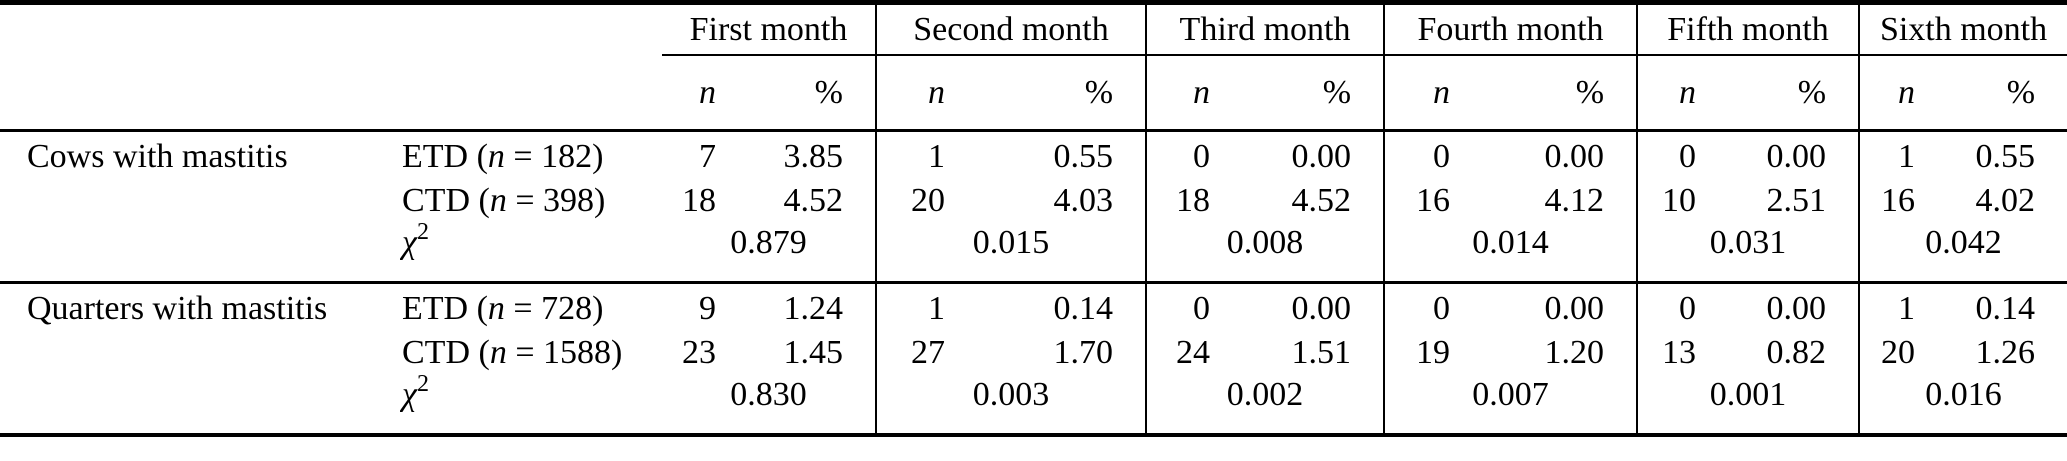 The image size is (2067, 461). Describe the element at coordinates (331, 29) in the screenshot. I see `header-spacer` at that location.